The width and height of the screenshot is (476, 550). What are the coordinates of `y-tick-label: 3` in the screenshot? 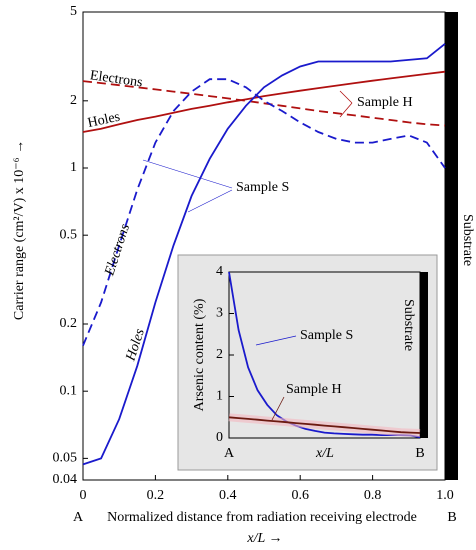 It's located at (219, 313).